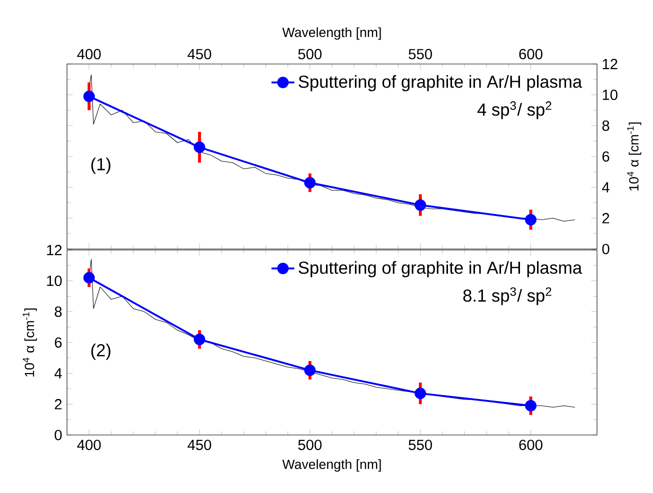  Describe the element at coordinates (100, 166) in the screenshot. I see `annotation: (1)` at that location.